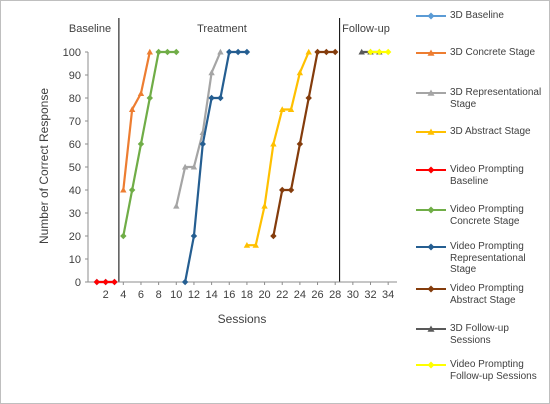 The width and height of the screenshot is (550, 404). What do you see at coordinates (496, 98) in the screenshot?
I see `legend-label: 3D Representational Stage` at bounding box center [496, 98].